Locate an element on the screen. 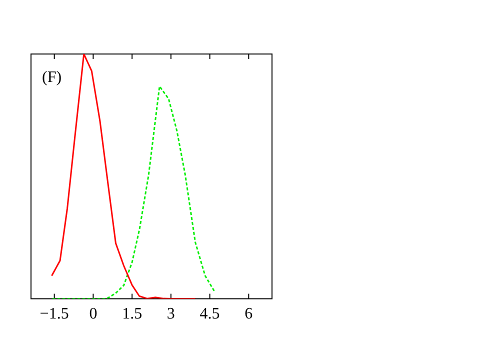  x-tick-label: −1.5 is located at coordinates (54, 314).